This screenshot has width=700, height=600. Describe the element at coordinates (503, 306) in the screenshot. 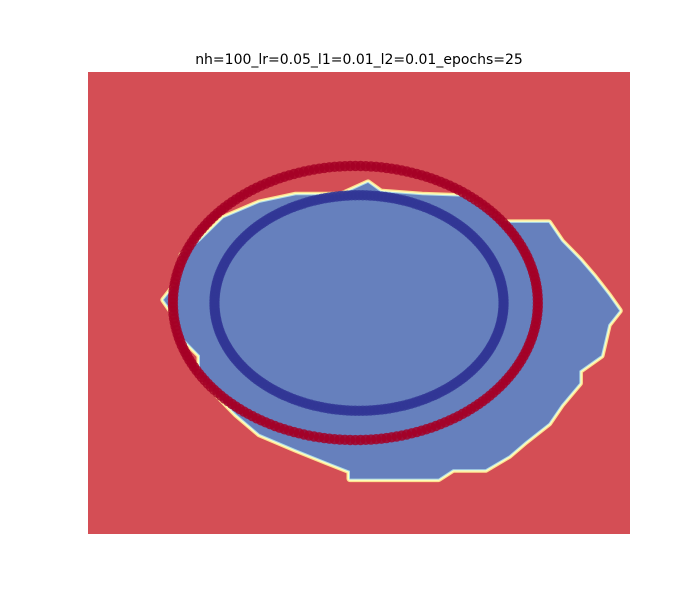

I see `class-1-point` at that location.